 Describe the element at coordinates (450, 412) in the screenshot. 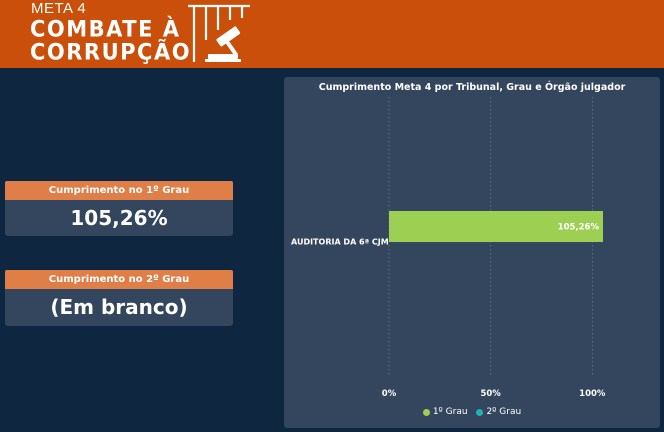

I see `legend-label-1: 1º Grau` at that location.